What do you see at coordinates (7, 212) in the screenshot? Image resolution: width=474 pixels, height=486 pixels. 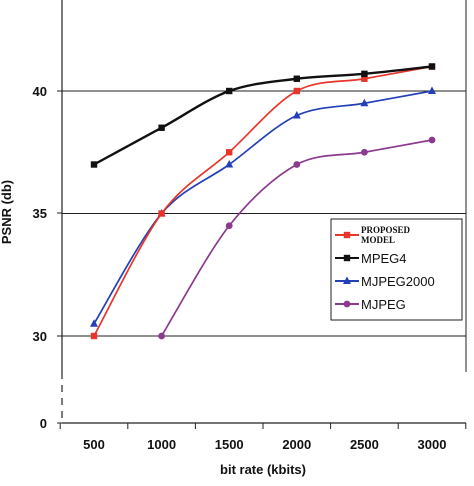 I see `y-axis-title: PSNR (db)` at bounding box center [7, 212].